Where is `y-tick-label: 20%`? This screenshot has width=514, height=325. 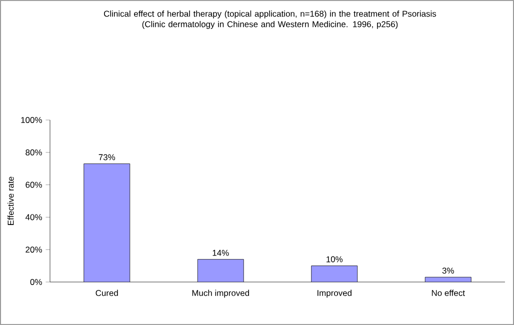 y-tick-label: 20% is located at coordinates (34, 249).